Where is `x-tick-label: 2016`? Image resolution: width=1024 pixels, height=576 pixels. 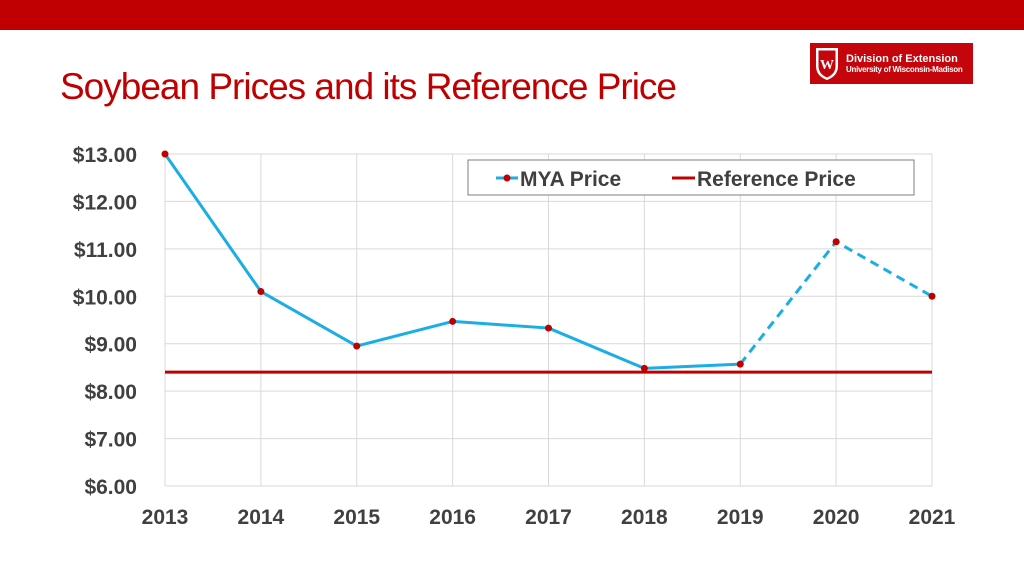
x-tick-label: 2016 is located at coordinates (452, 517).